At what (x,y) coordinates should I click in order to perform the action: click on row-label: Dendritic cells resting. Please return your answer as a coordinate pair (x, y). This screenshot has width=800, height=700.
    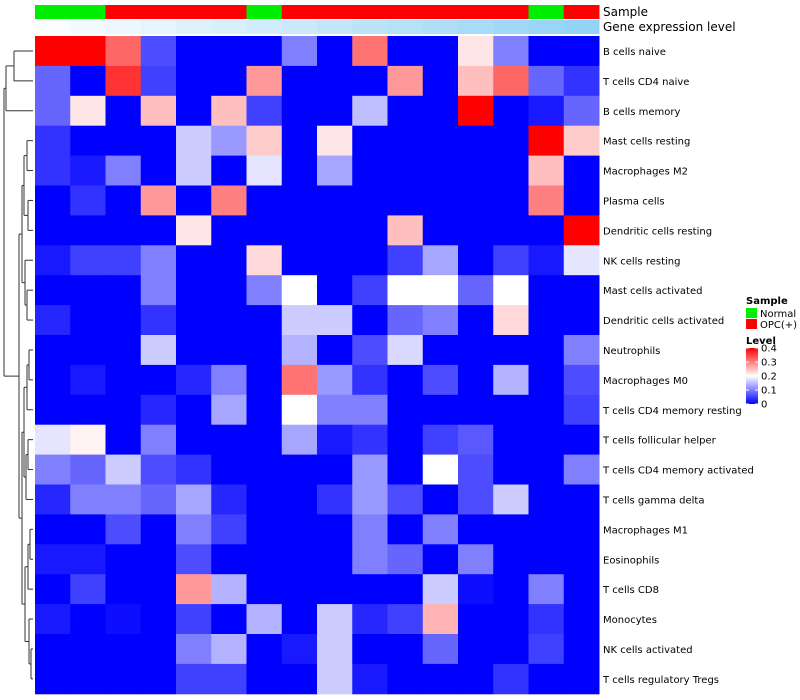
    Looking at the image, I should click on (657, 231).